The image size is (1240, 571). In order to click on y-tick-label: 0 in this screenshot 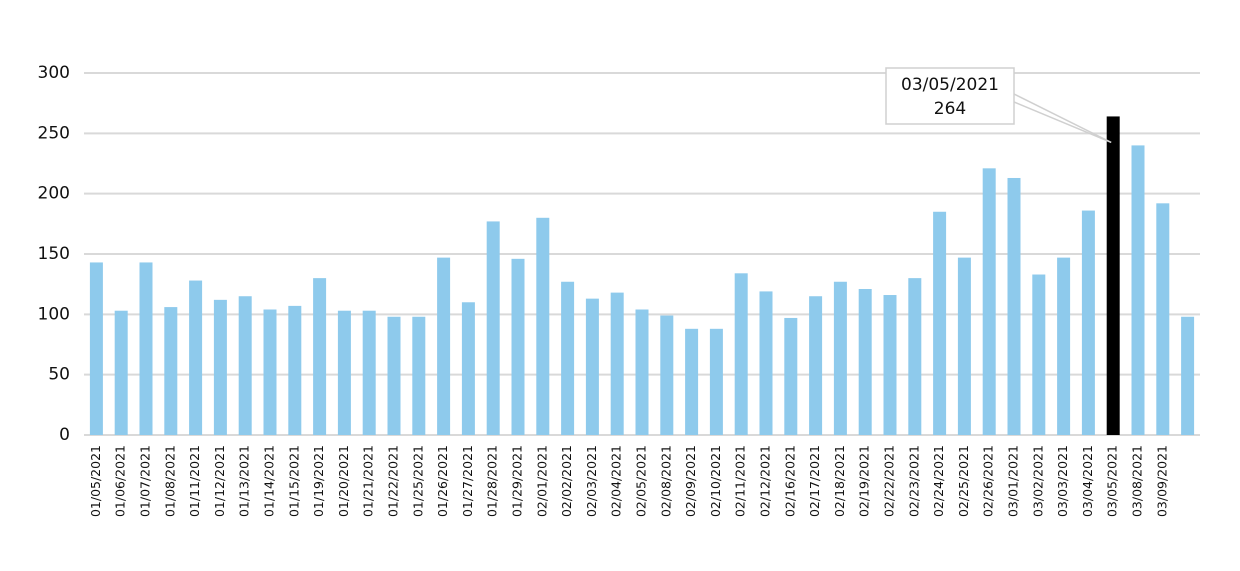, I will do `click(64, 435)`.